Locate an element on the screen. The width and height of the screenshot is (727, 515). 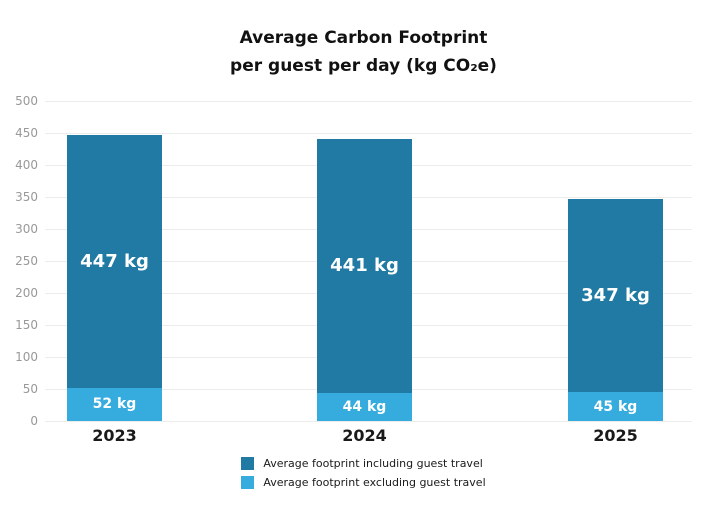
y-tick-label-400: 400 is located at coordinates (26, 165).